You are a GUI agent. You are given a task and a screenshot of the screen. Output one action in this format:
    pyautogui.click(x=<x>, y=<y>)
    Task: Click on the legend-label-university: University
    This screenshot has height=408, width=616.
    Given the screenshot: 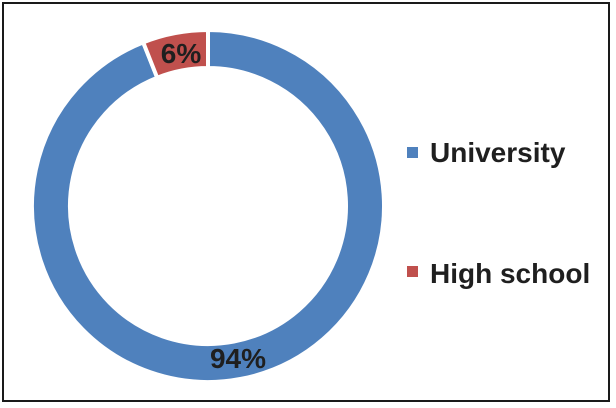 What is the action you would take?
    pyautogui.click(x=498, y=152)
    